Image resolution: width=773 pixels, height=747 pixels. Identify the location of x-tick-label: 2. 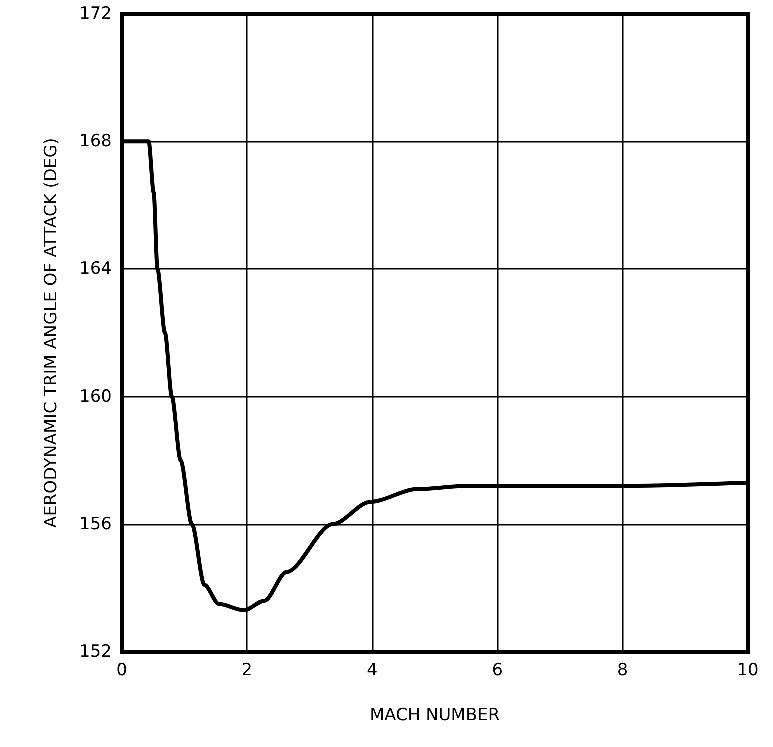
(247, 670).